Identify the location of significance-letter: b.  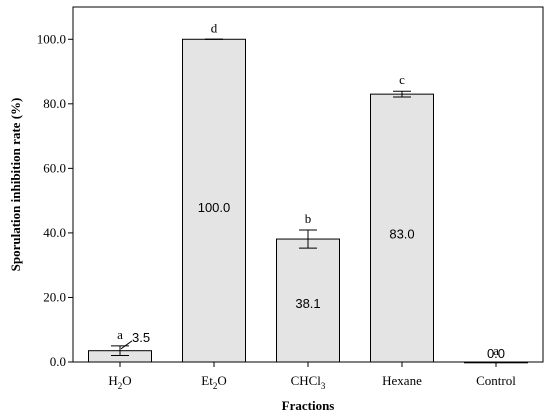
(308, 218).